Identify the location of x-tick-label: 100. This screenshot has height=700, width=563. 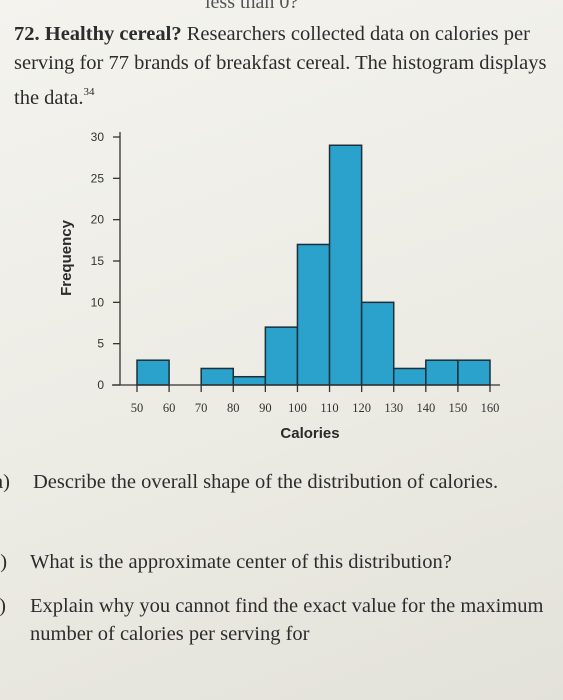
(297, 408).